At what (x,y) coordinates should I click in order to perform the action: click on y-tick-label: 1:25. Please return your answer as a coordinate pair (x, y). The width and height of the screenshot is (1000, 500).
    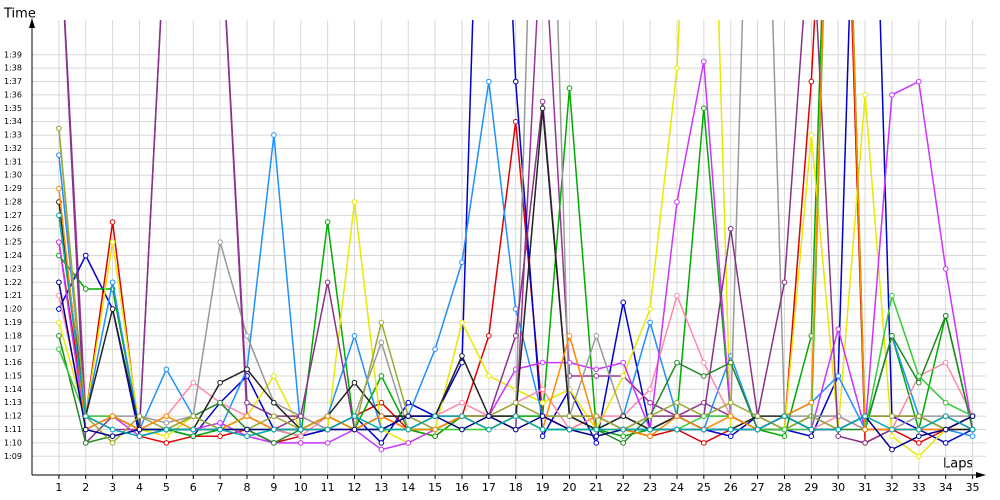
    Looking at the image, I should click on (13, 242).